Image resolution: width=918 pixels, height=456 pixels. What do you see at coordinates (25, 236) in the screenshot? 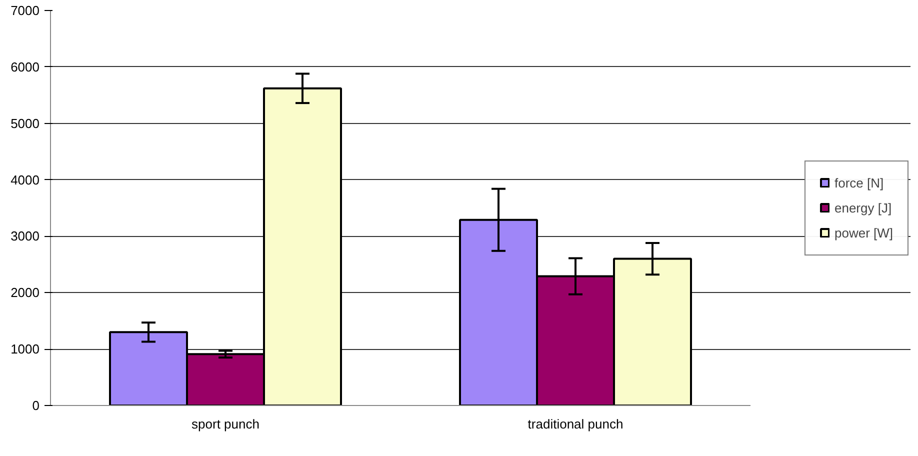
I see `y-tick-label: 3000` at bounding box center [25, 236].